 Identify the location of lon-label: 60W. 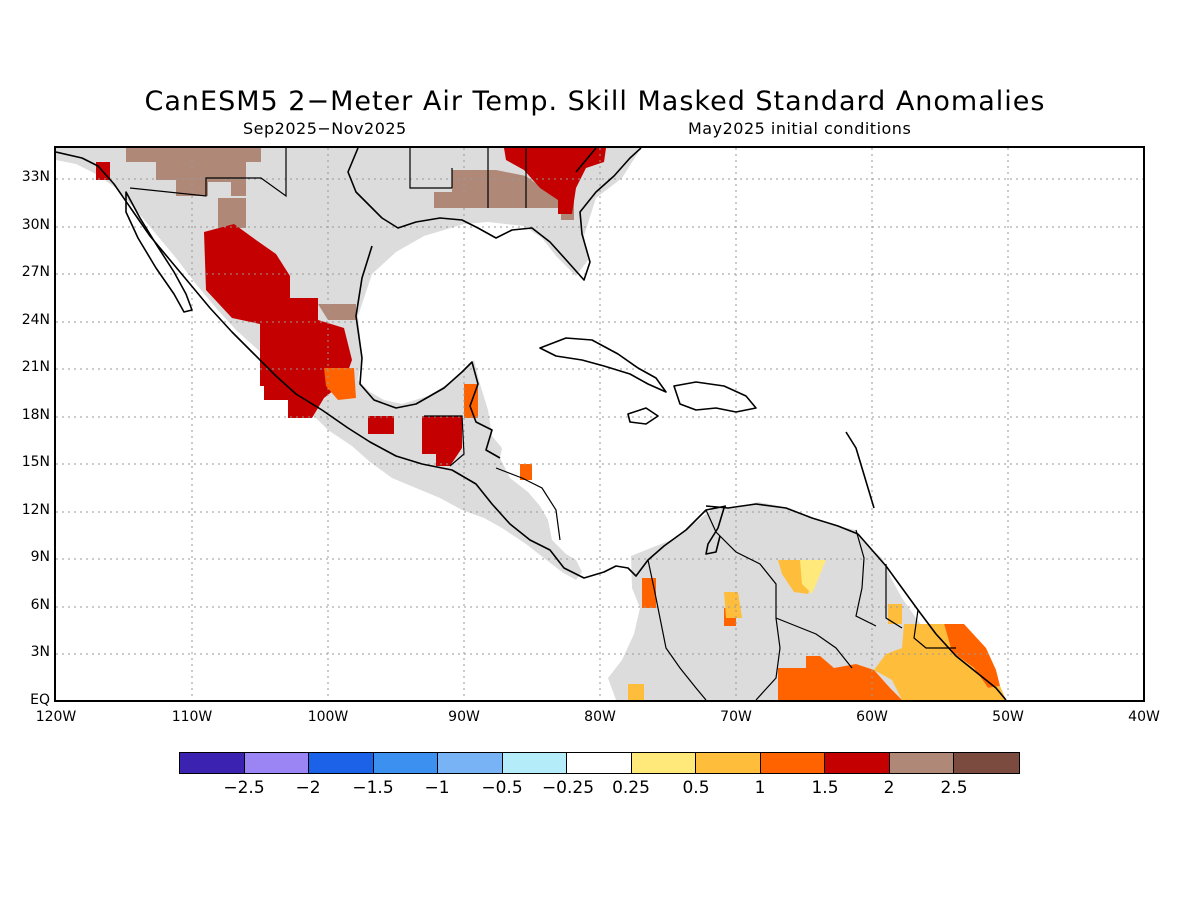
(872, 717).